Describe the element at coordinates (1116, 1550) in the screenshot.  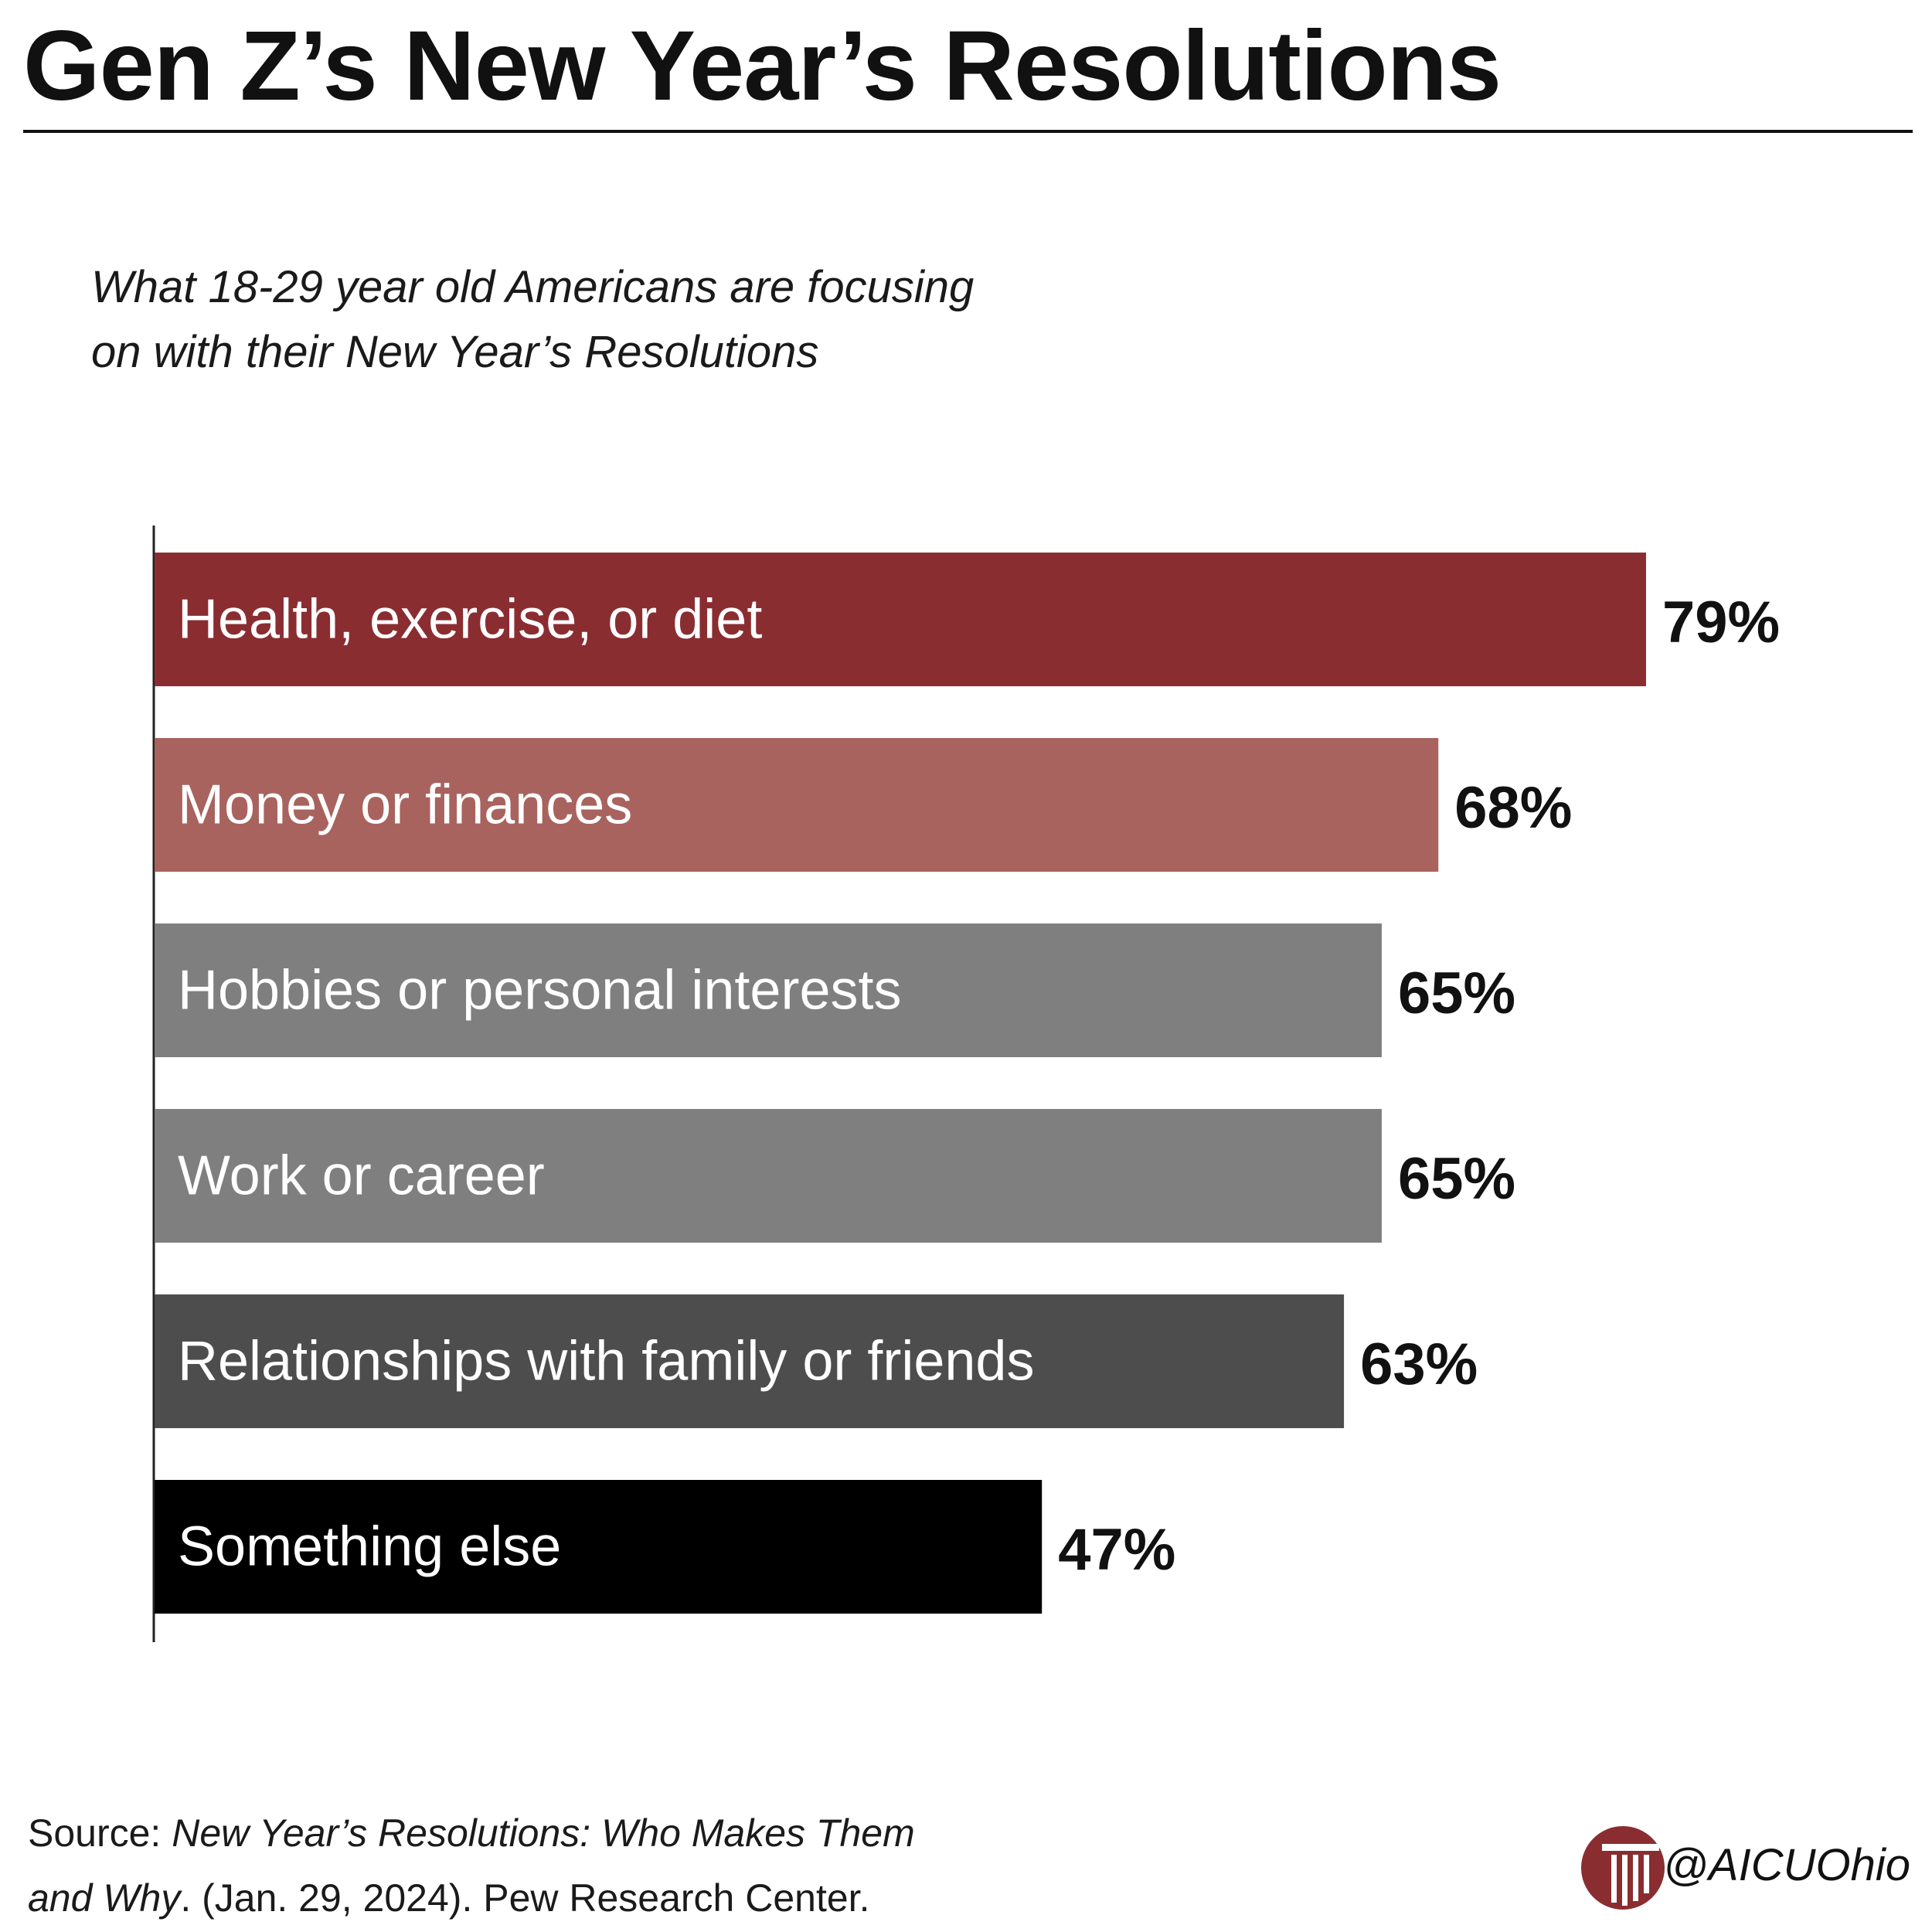
I see `bar-value-label: 47%` at that location.